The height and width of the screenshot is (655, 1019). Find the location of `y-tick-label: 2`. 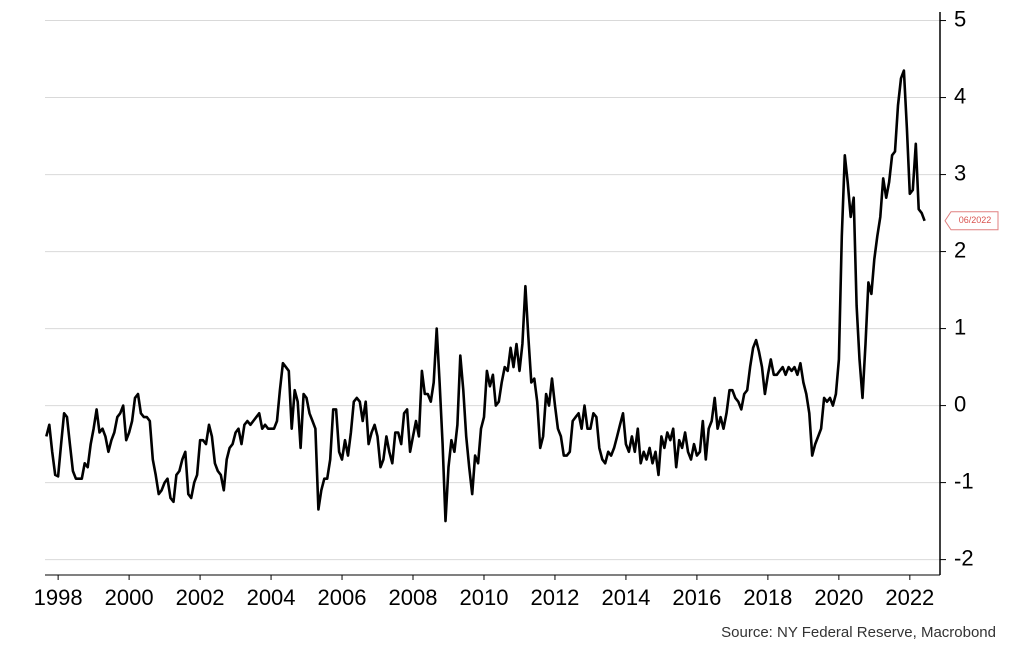

y-tick-label: 2 is located at coordinates (960, 249).